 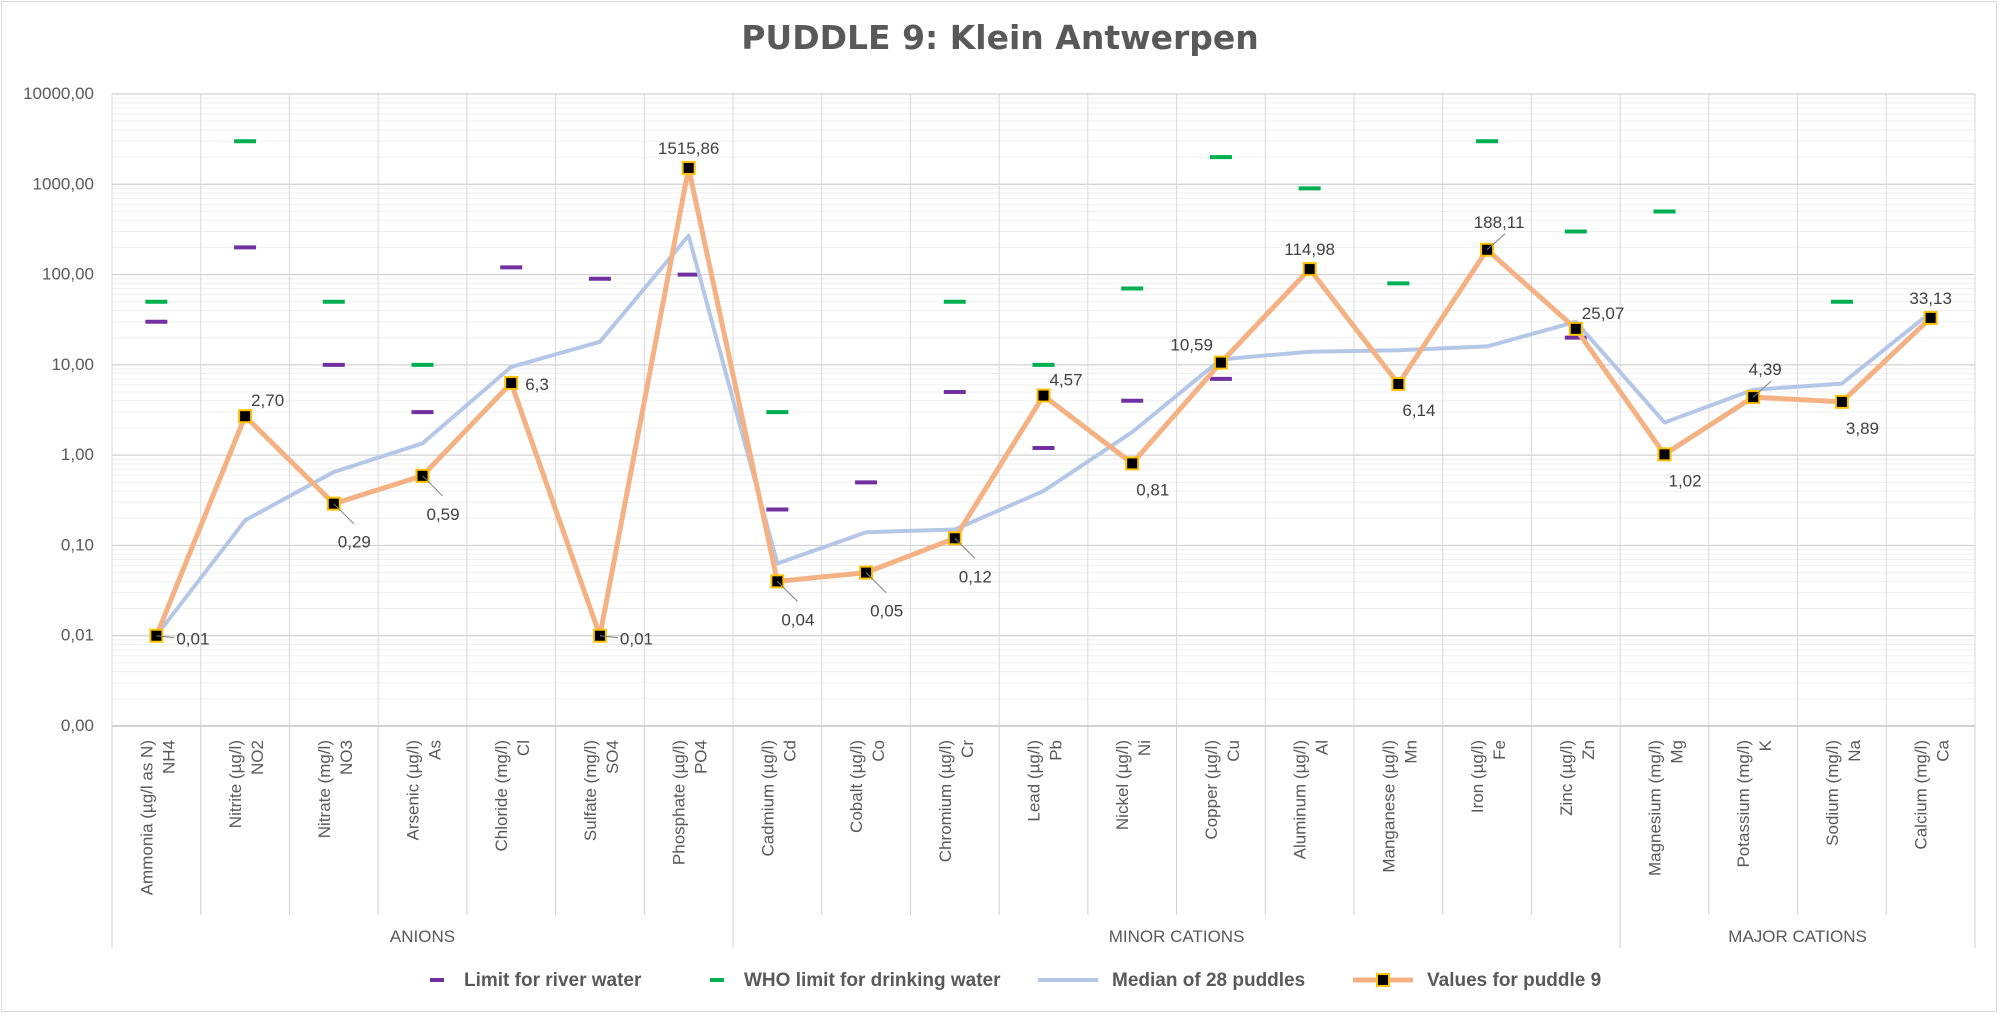 What do you see at coordinates (886, 611) in the screenshot?
I see `data-label: 0,05` at bounding box center [886, 611].